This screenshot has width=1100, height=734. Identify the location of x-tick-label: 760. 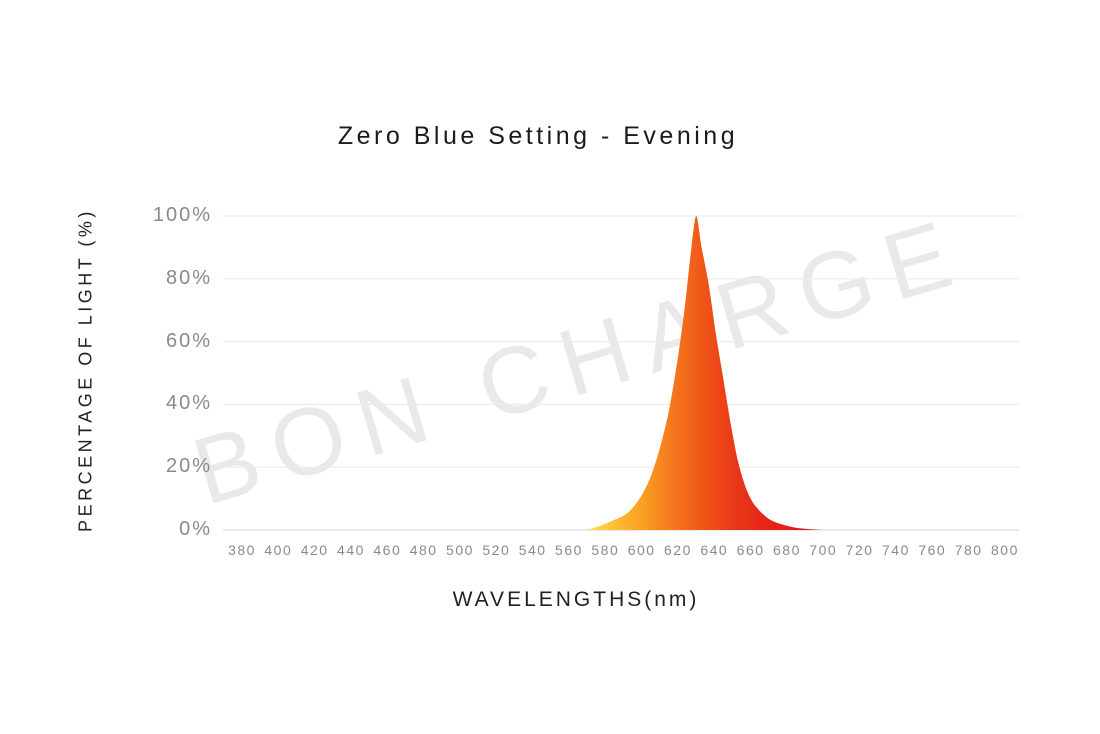
(932, 550).